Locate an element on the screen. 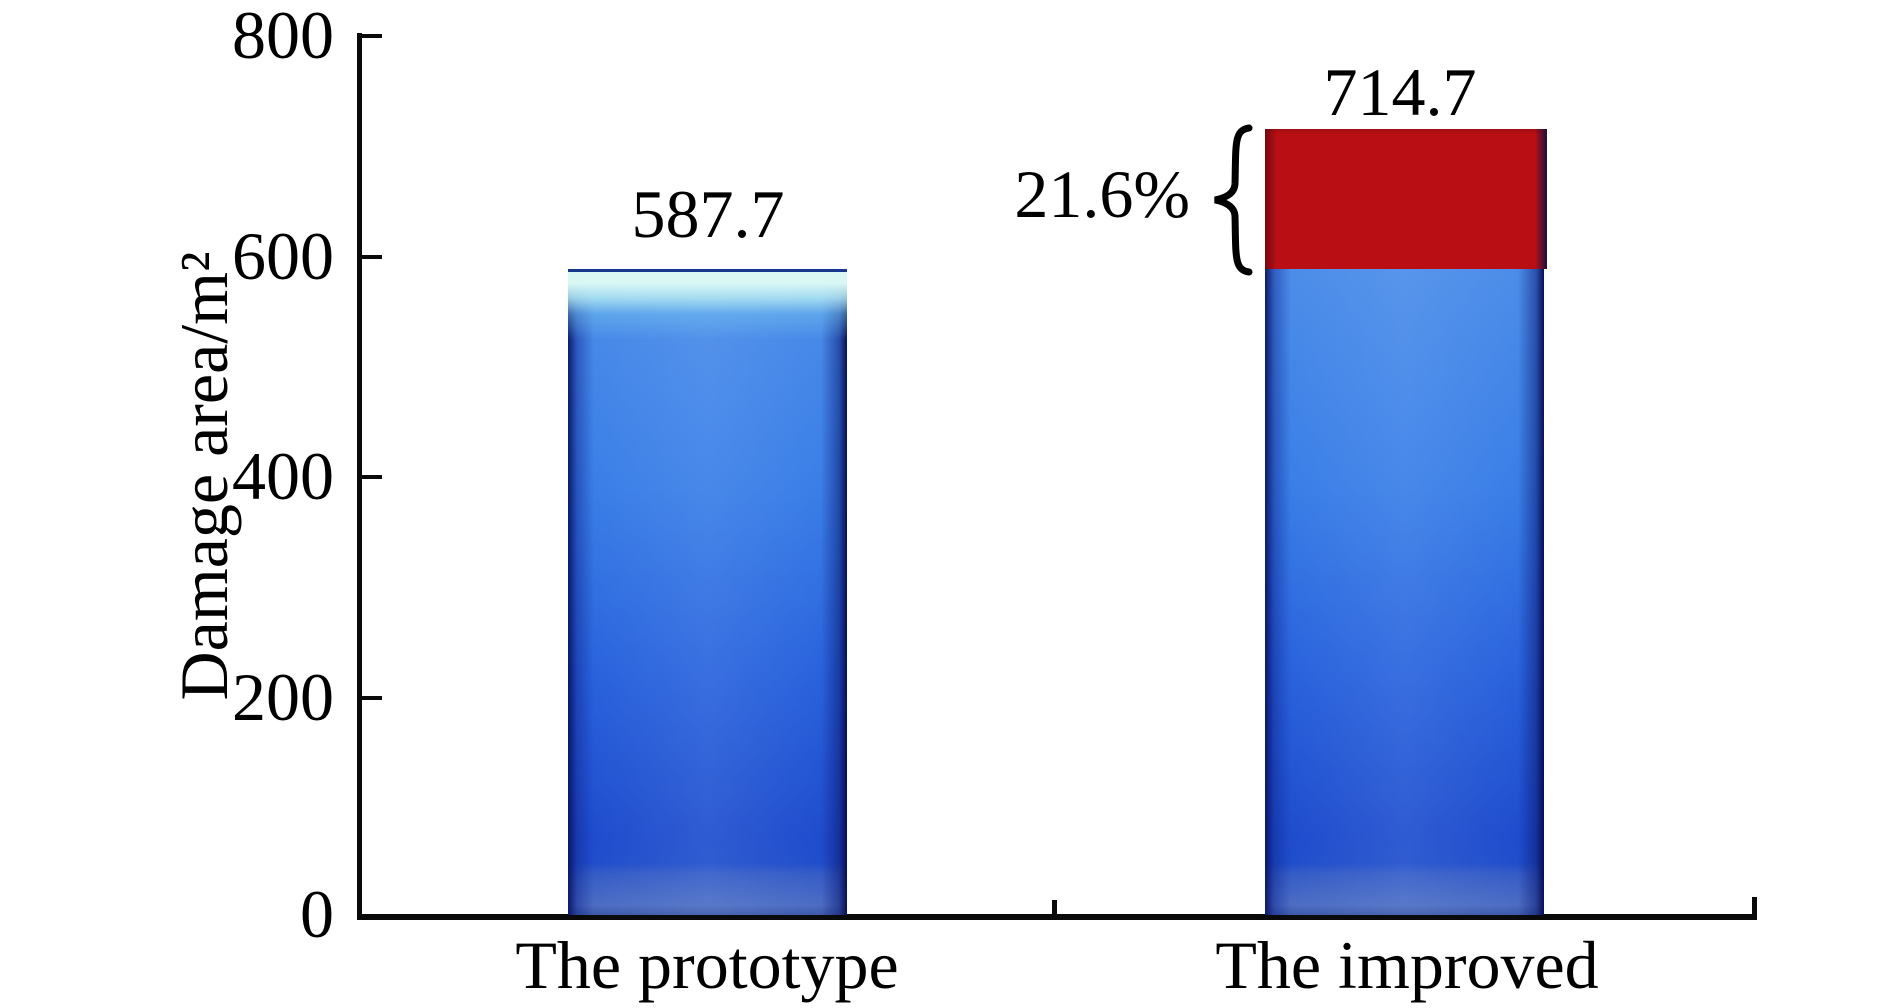 The height and width of the screenshot is (1008, 1890). y-tick-label-200: 200 is located at coordinates (283, 697).